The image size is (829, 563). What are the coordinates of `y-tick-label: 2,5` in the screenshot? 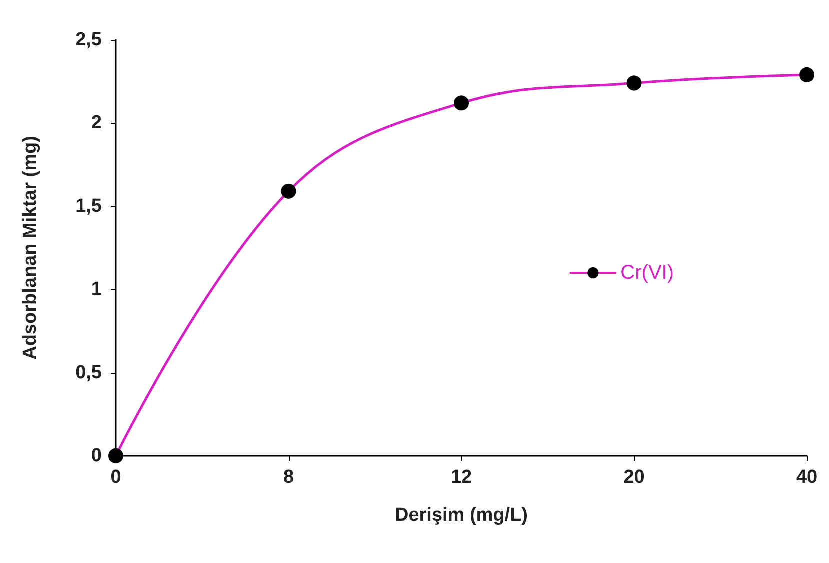 It's located at (89, 40).